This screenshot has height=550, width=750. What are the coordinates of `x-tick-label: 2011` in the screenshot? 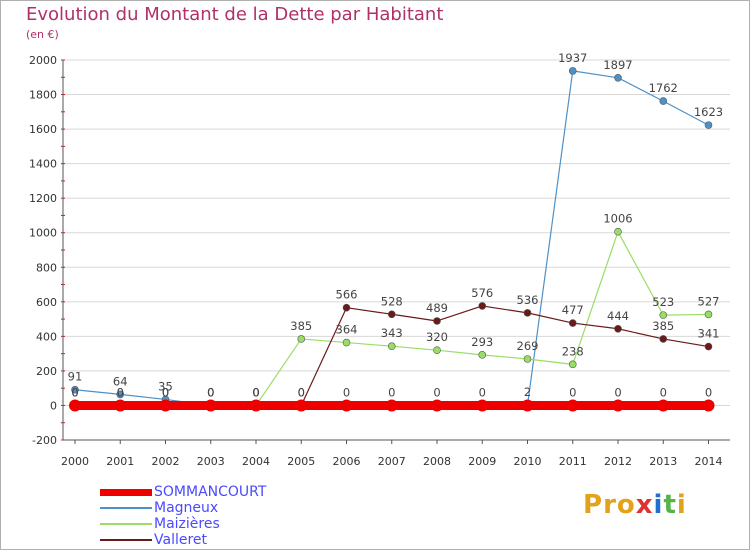 It's located at (573, 461).